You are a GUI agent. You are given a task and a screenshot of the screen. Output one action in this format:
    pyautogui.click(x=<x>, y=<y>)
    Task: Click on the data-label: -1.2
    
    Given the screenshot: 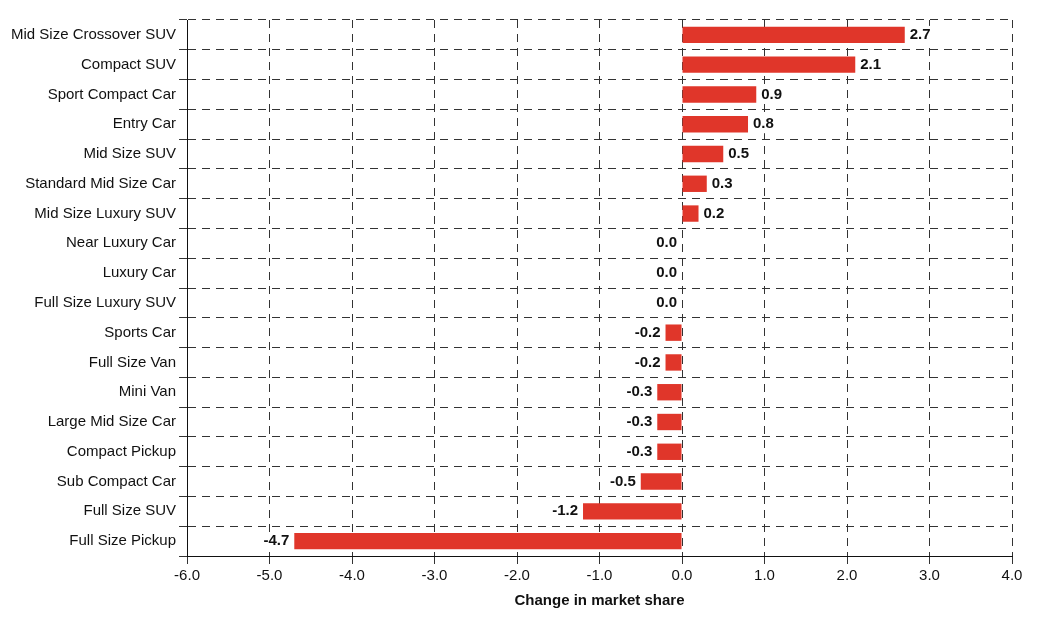 What is the action you would take?
    pyautogui.click(x=565, y=510)
    